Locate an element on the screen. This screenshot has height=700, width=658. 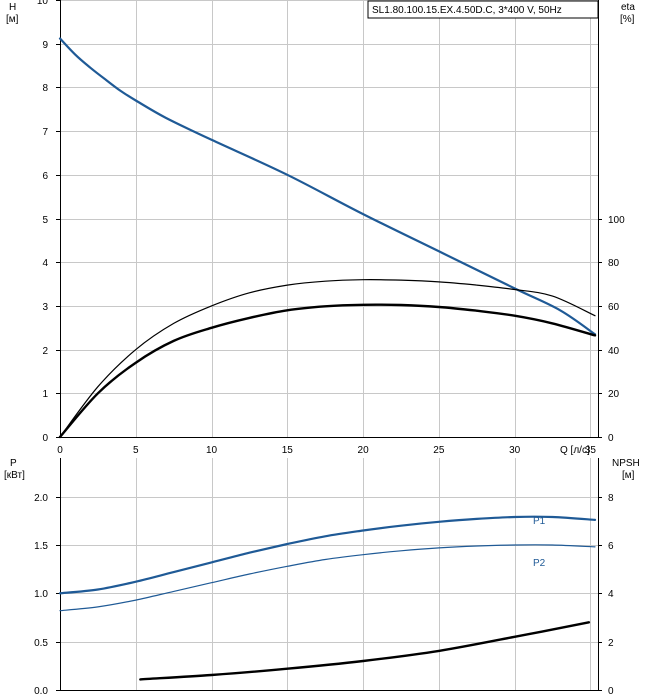
top-right-tick-label: 20 is located at coordinates (614, 394).